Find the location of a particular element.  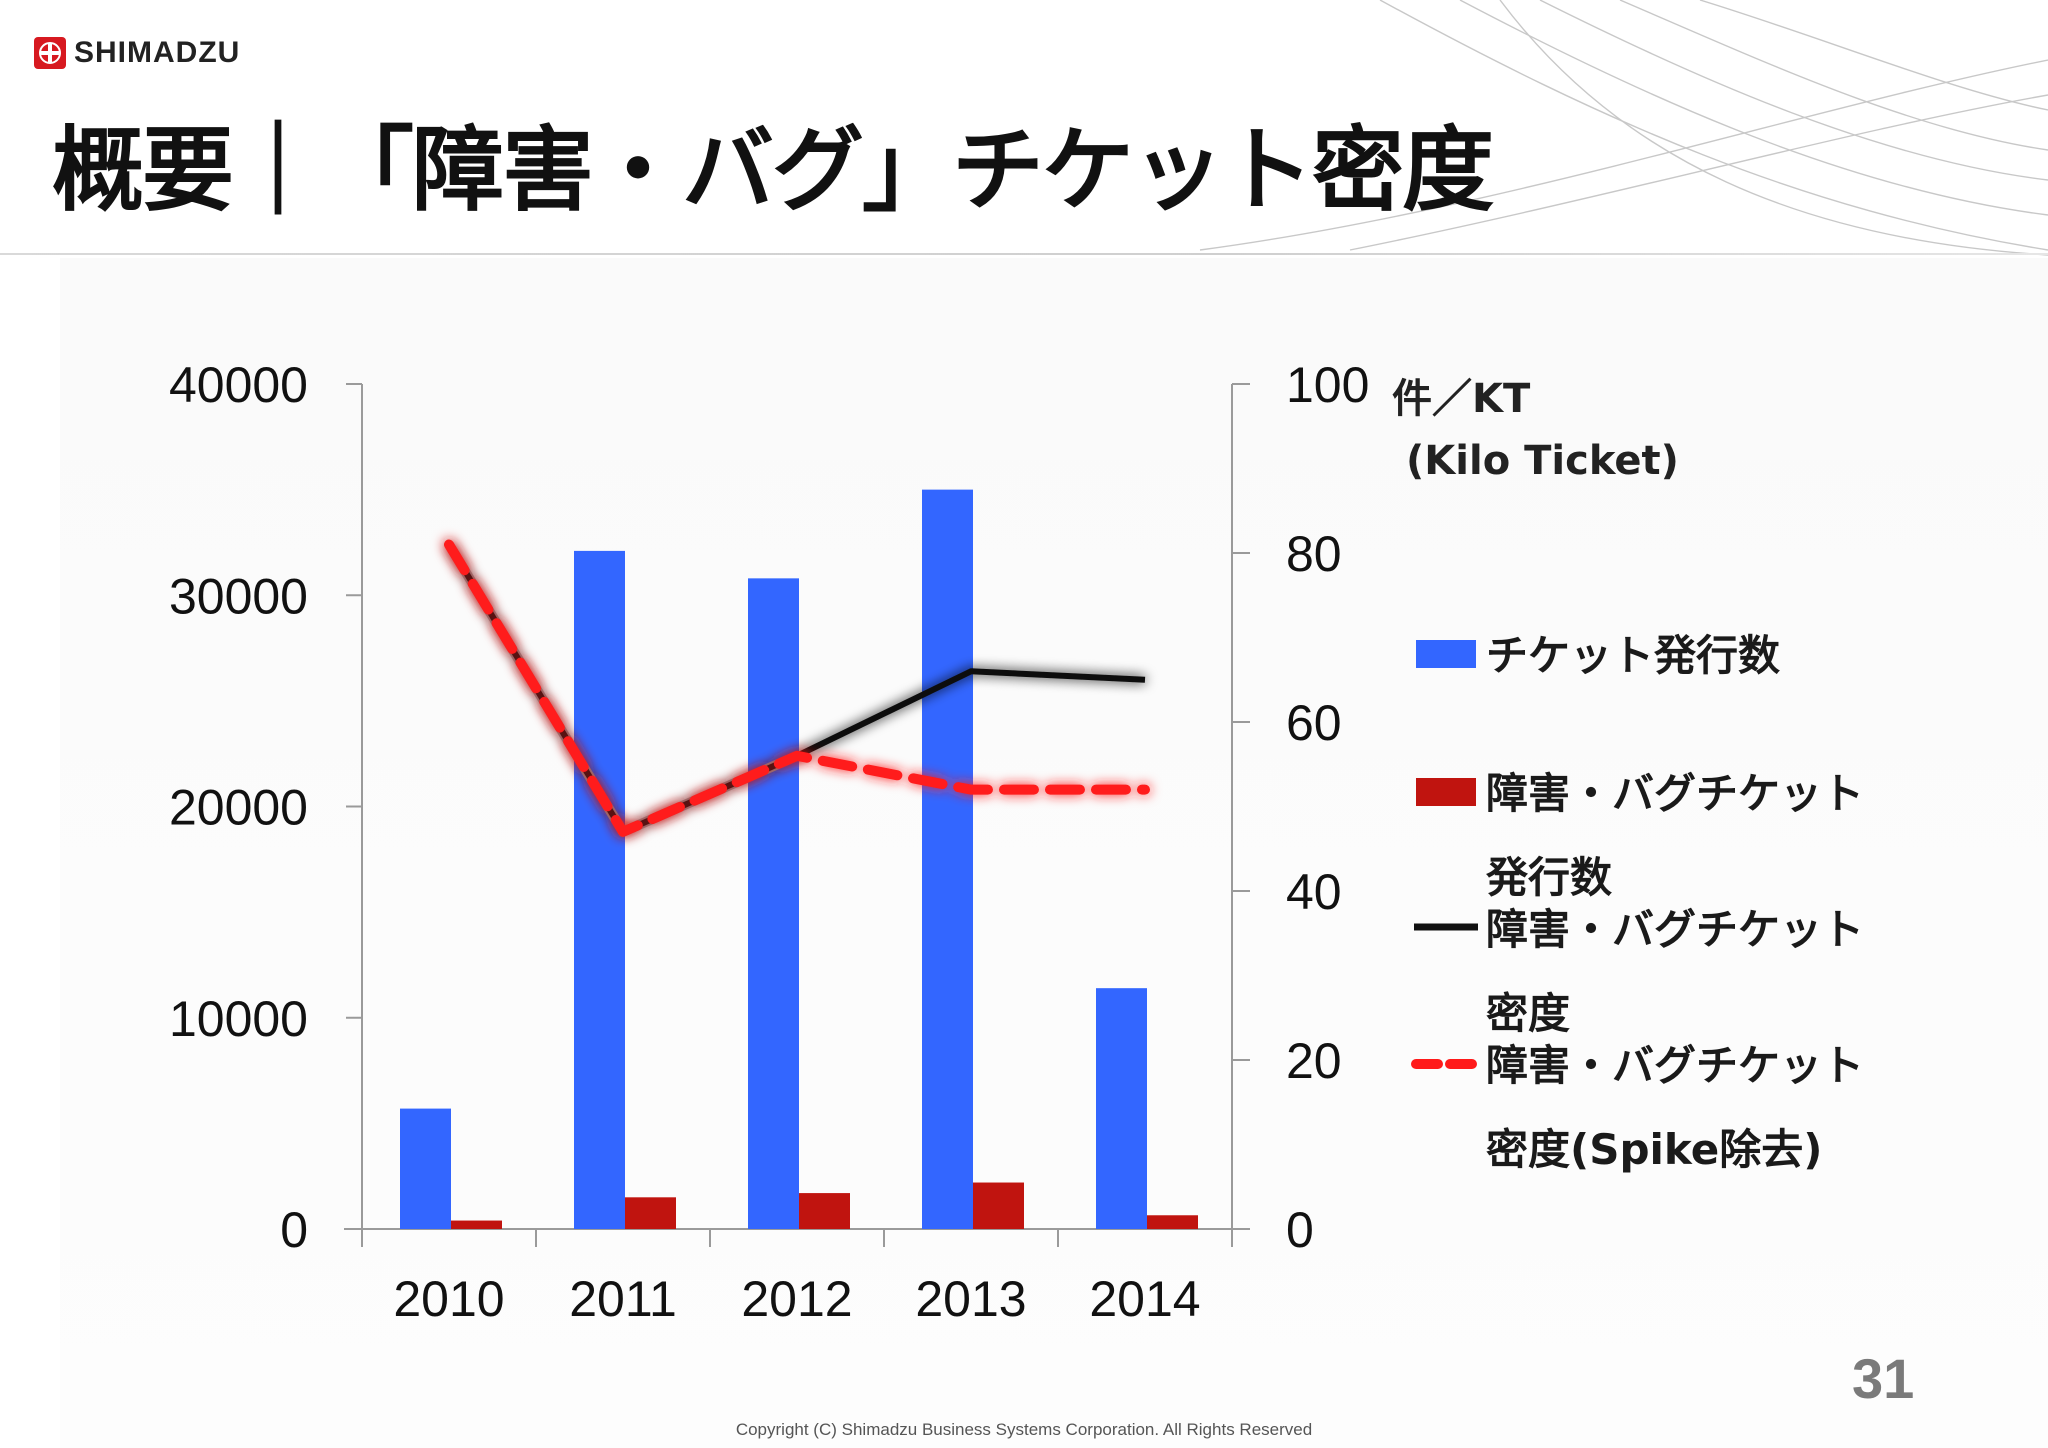

legend-spike-label-line2: 密度(Spike除去) is located at coordinates (1654, 1149).